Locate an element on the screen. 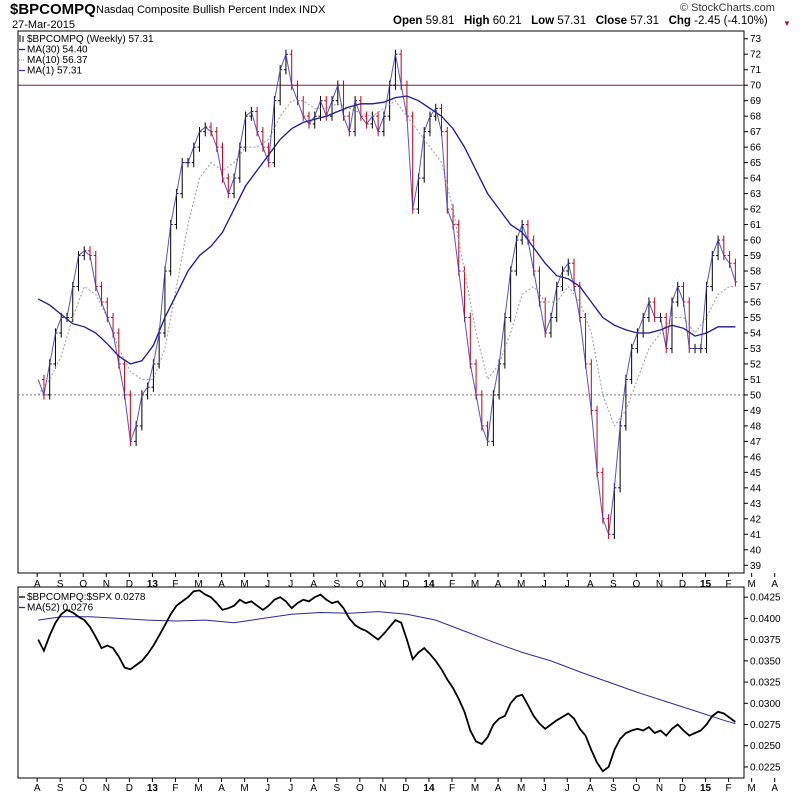 The image size is (800, 795). y-tick-label: 68 is located at coordinates (756, 117).